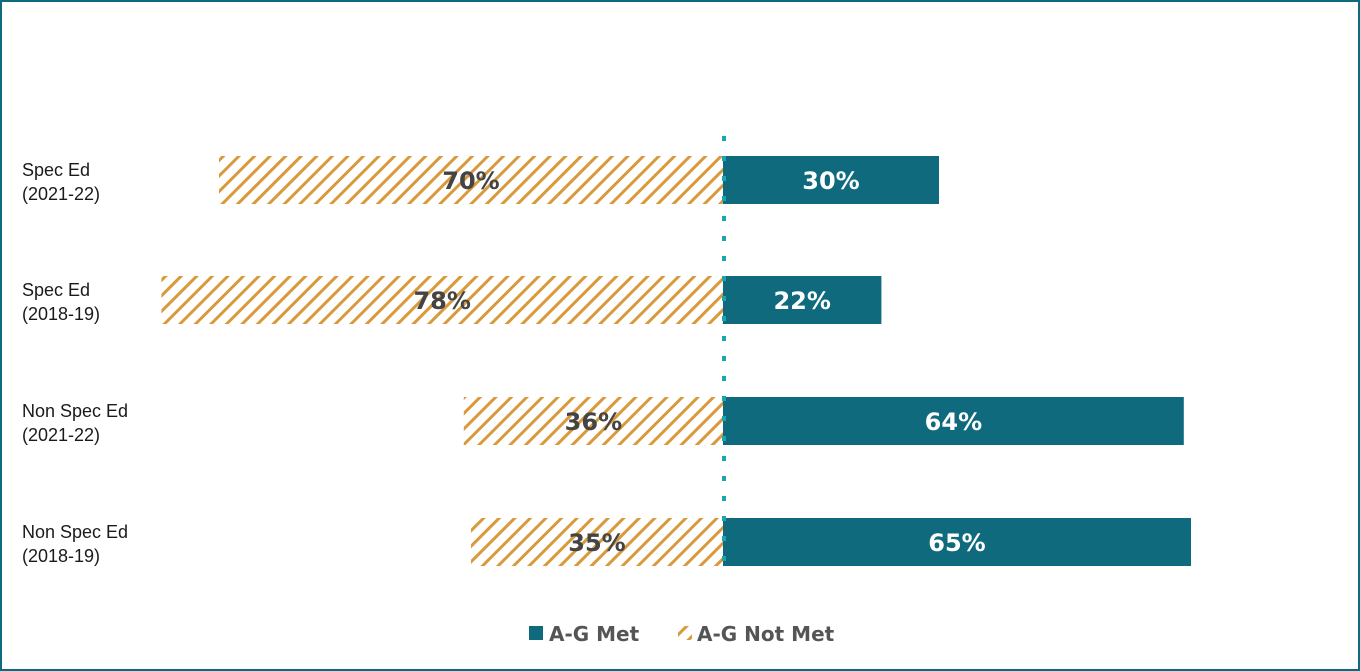 This screenshot has width=1360, height=671. I want to click on value-label-met-0: 30%, so click(830, 181).